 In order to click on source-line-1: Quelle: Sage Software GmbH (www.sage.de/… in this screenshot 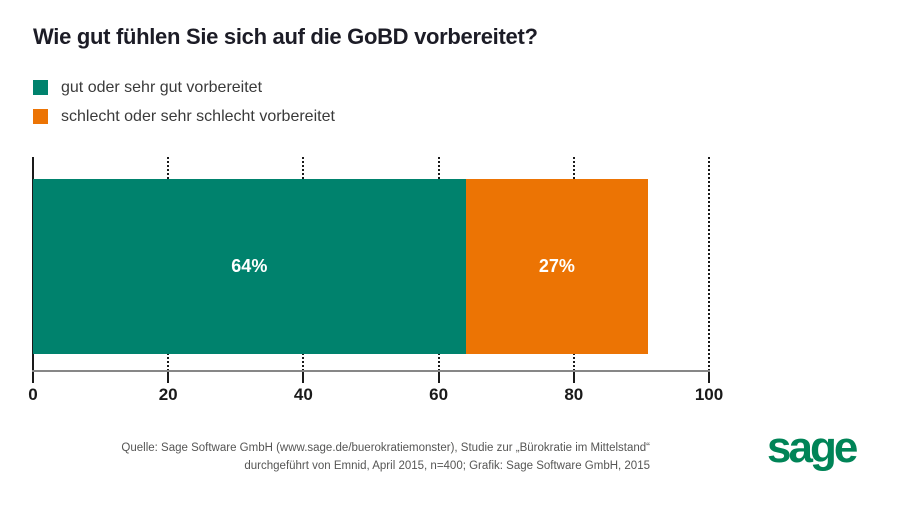, I will do `click(385, 448)`.